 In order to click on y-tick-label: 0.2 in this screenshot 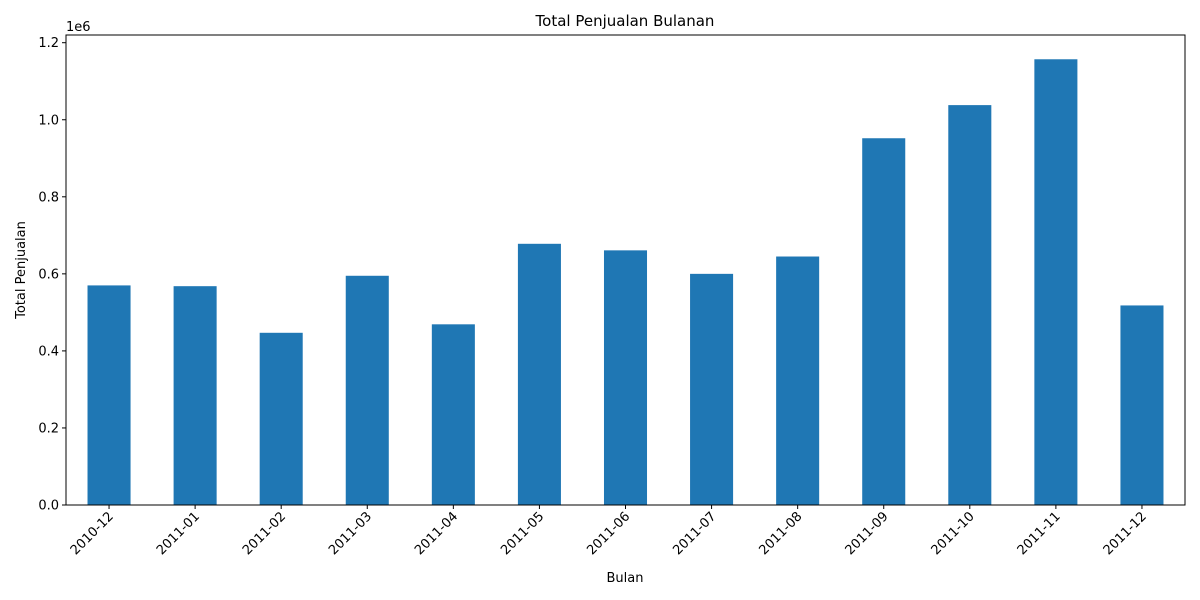, I will do `click(48, 428)`.